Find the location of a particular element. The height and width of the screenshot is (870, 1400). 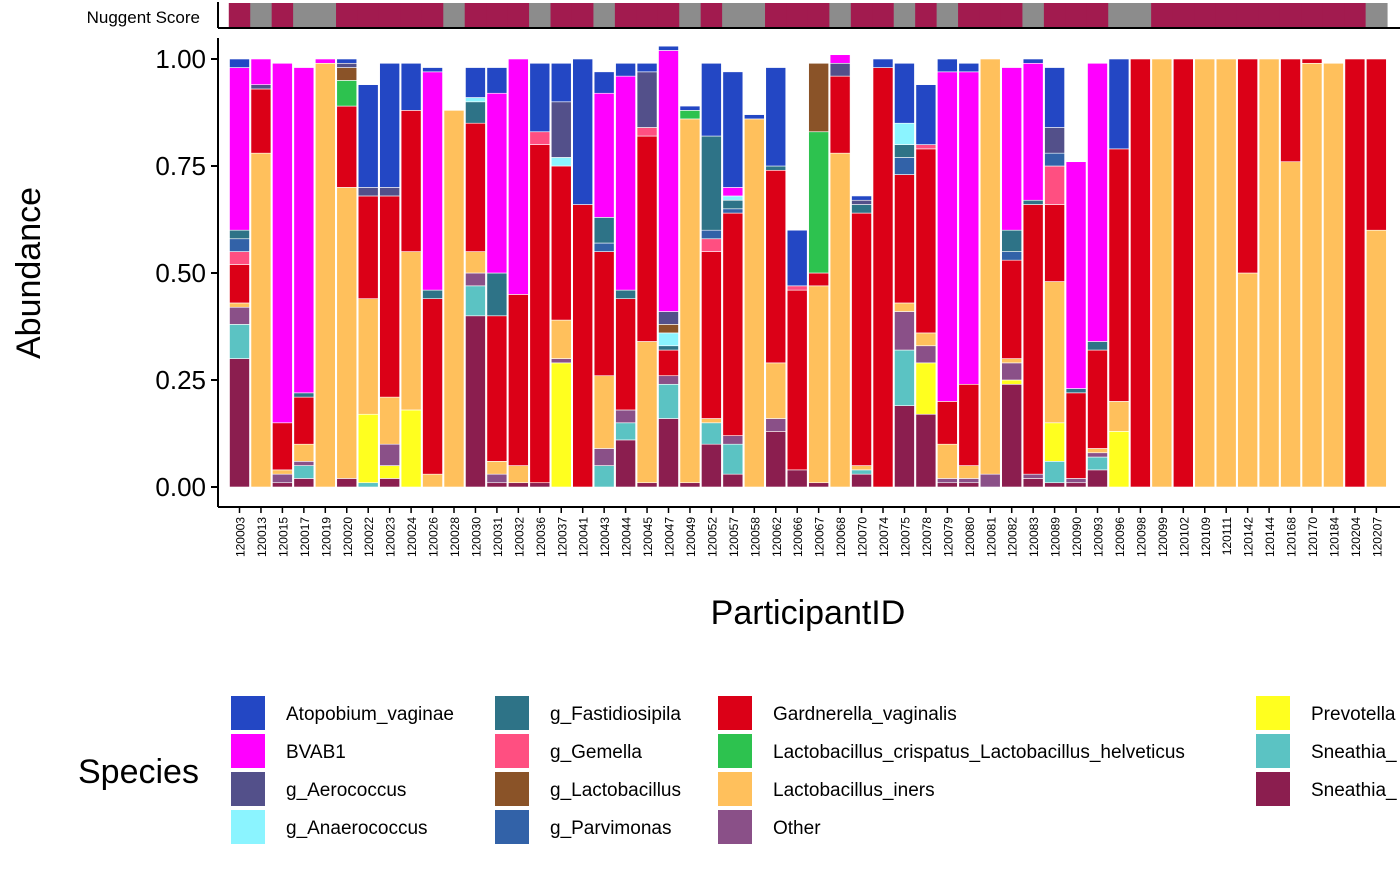

x-tick-label: 120024 is located at coordinates (412, 537).